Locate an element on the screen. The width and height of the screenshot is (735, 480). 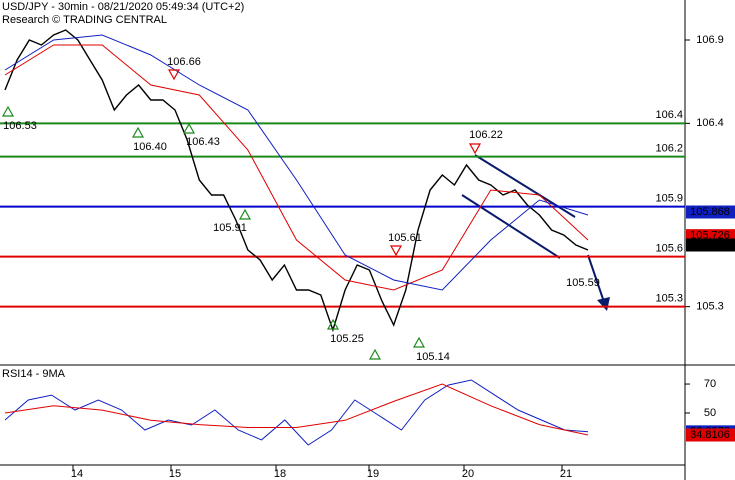
level-label: 106.2 is located at coordinates (669, 149).